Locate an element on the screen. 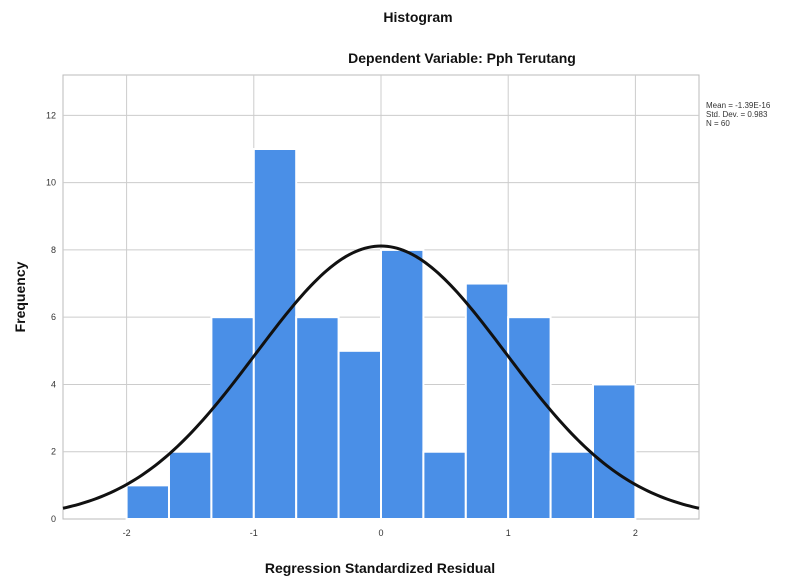 This screenshot has height=578, width=798. stat-std-dev: Std. Dev. = 0.983 is located at coordinates (737, 114).